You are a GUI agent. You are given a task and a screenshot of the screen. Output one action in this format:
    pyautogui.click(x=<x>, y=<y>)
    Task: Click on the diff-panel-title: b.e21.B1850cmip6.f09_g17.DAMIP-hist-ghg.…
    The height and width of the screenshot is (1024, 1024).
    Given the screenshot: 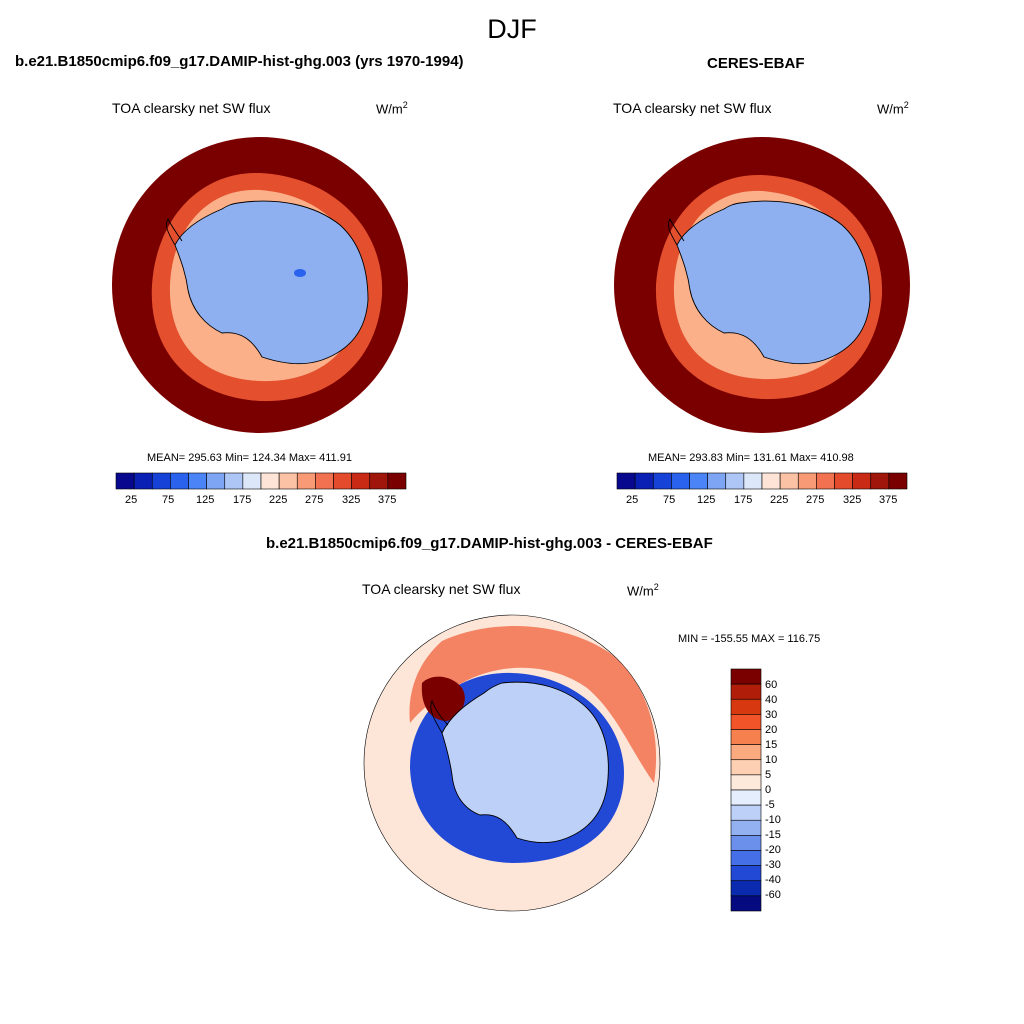 What is the action you would take?
    pyautogui.click(x=489, y=543)
    